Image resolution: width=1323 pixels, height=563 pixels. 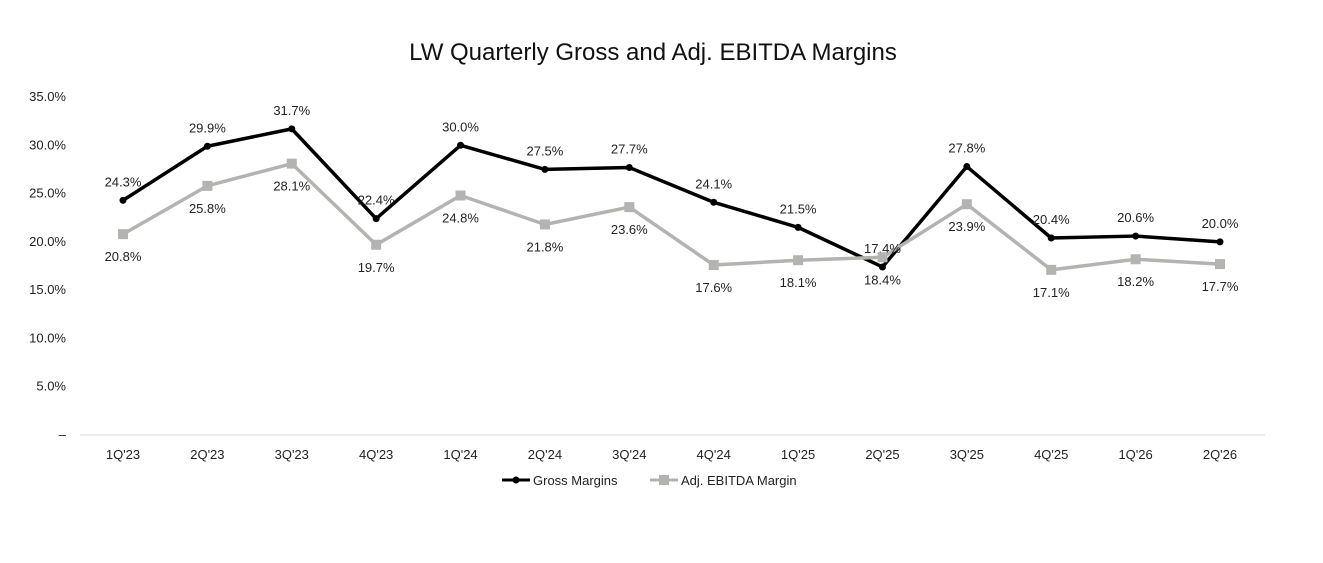 I want to click on legend-marker-square, so click(x=664, y=480).